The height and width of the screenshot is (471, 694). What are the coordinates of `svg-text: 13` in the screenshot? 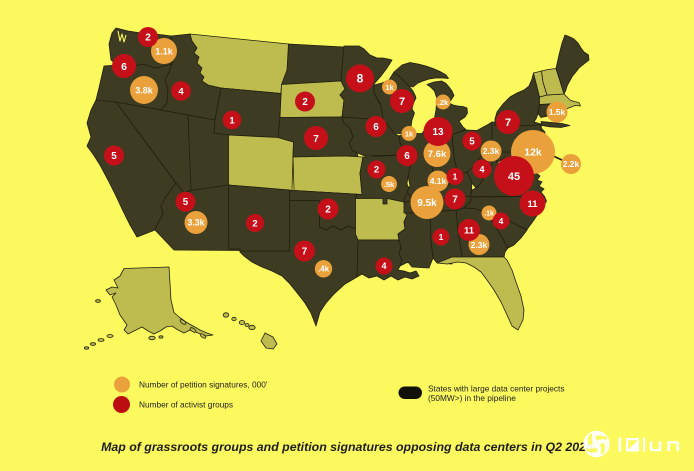 It's located at (438, 132).